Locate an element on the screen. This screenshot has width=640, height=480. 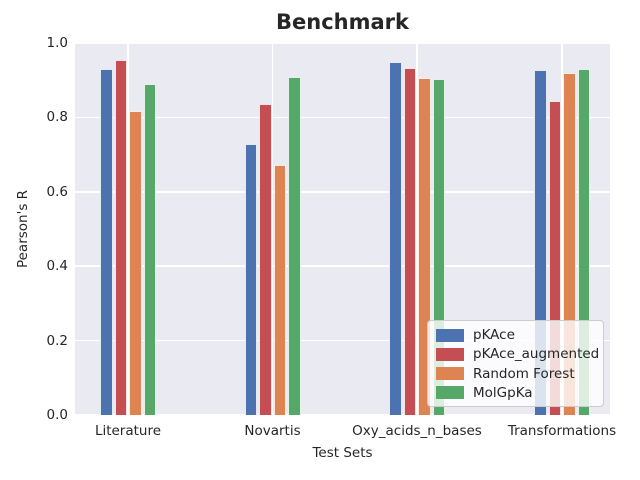
x-tick-label-Transformations: Transformations is located at coordinates (562, 431).